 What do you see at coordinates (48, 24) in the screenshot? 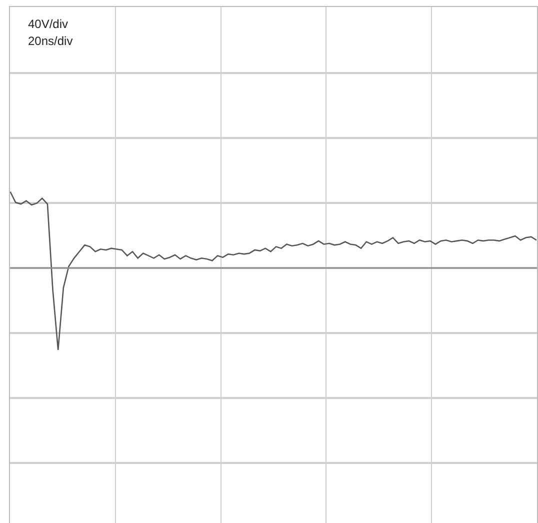
I see `text: 40V/div` at bounding box center [48, 24].